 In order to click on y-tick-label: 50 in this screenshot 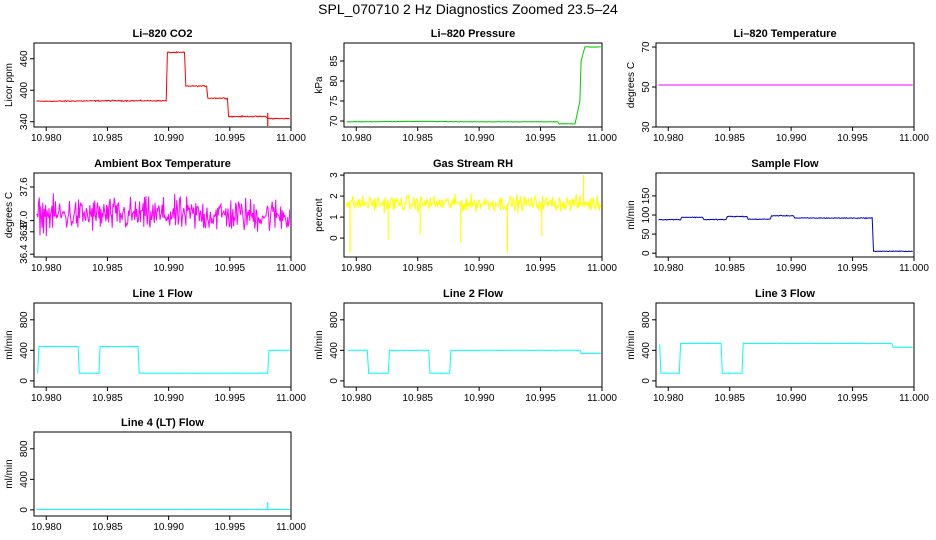, I will do `click(646, 234)`.